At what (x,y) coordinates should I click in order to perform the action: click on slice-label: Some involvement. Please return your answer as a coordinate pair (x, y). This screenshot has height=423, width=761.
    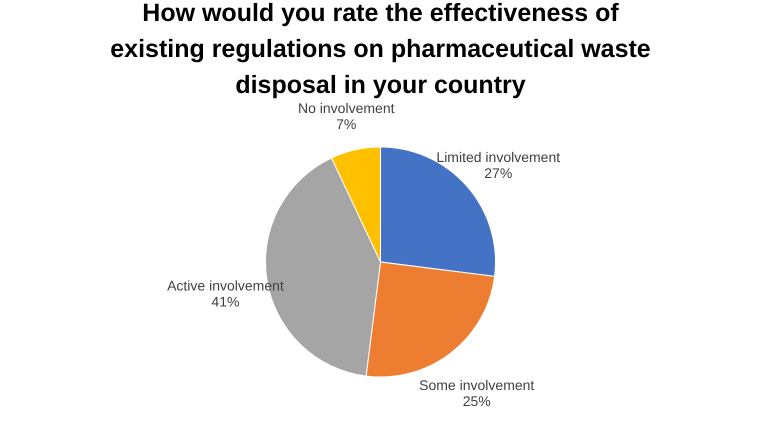
    Looking at the image, I should click on (476, 385).